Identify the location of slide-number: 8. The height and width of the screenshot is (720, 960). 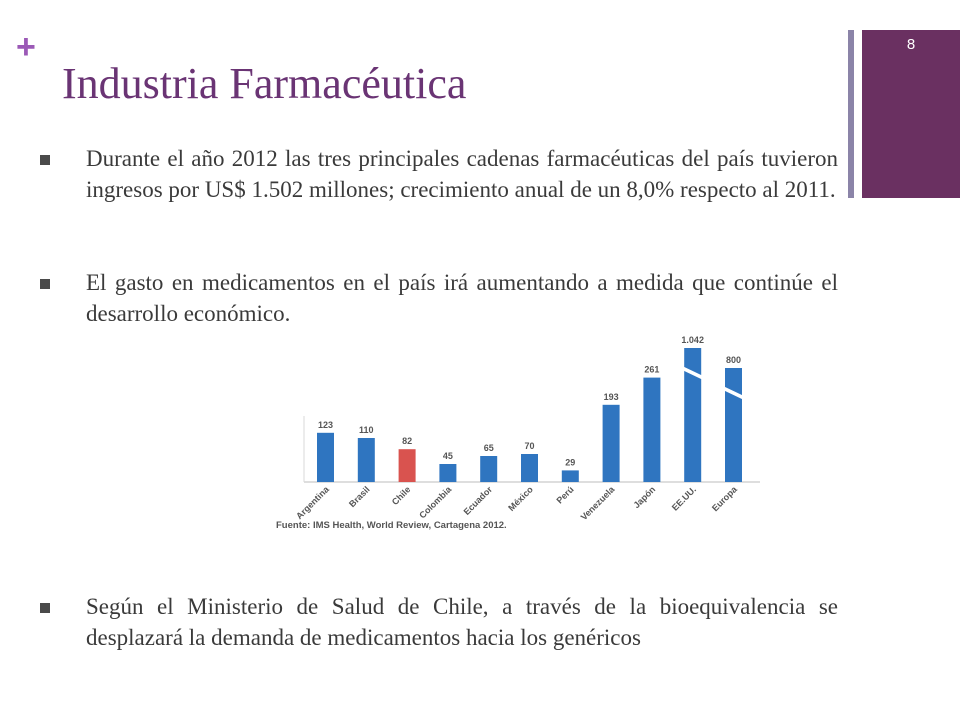
(911, 44).